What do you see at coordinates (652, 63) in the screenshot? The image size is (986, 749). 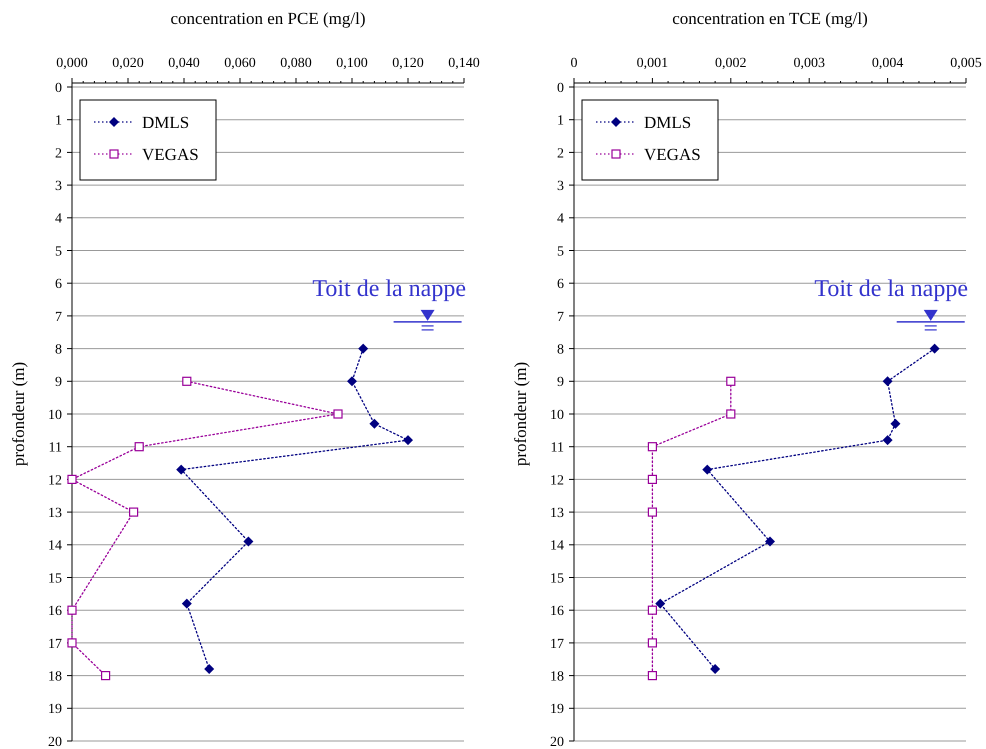 I see `x-tick-label: 0,001` at bounding box center [652, 63].